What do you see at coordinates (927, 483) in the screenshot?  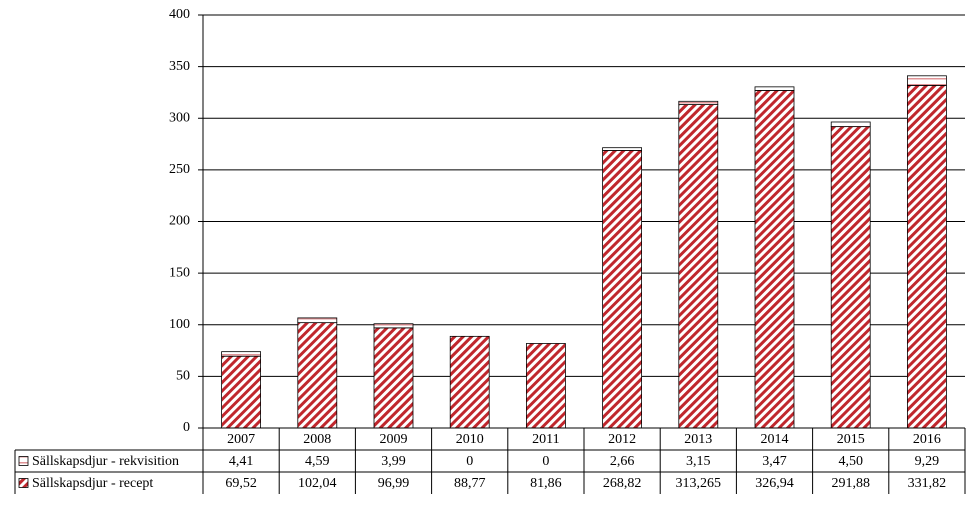 I see `table-value: 331,82` at bounding box center [927, 483].